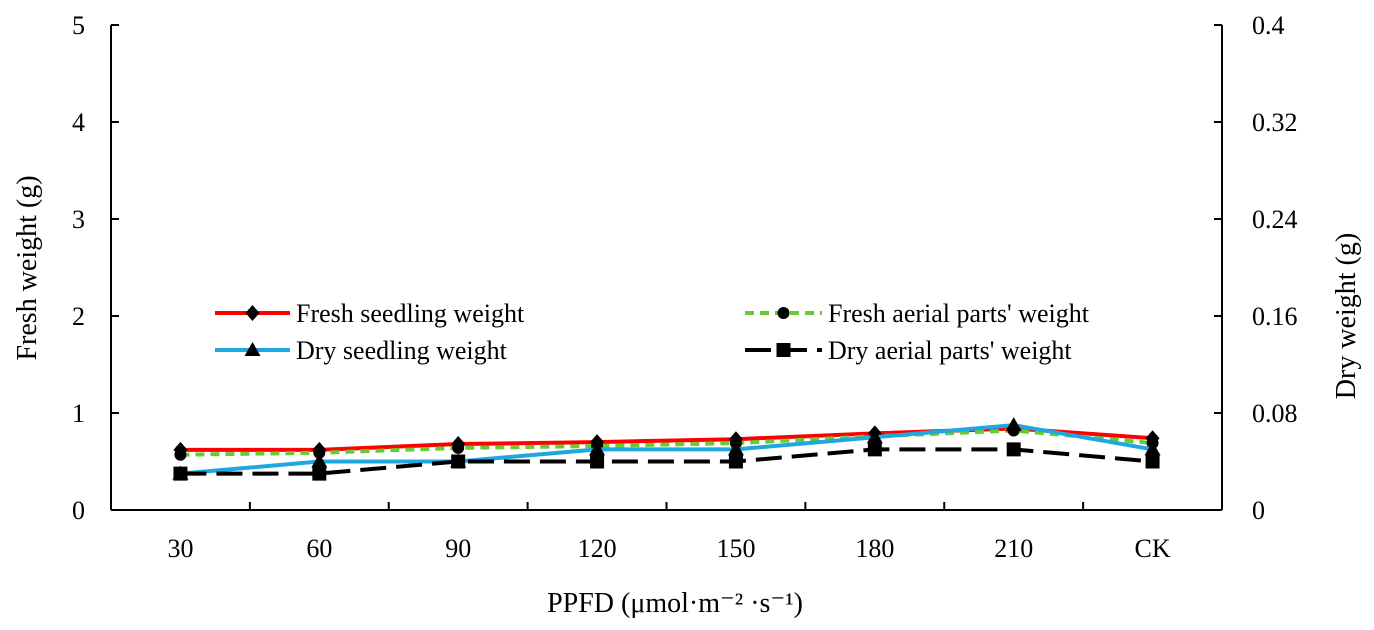  What do you see at coordinates (1258, 510) in the screenshot?
I see `y-right-tick-label: 0` at bounding box center [1258, 510].